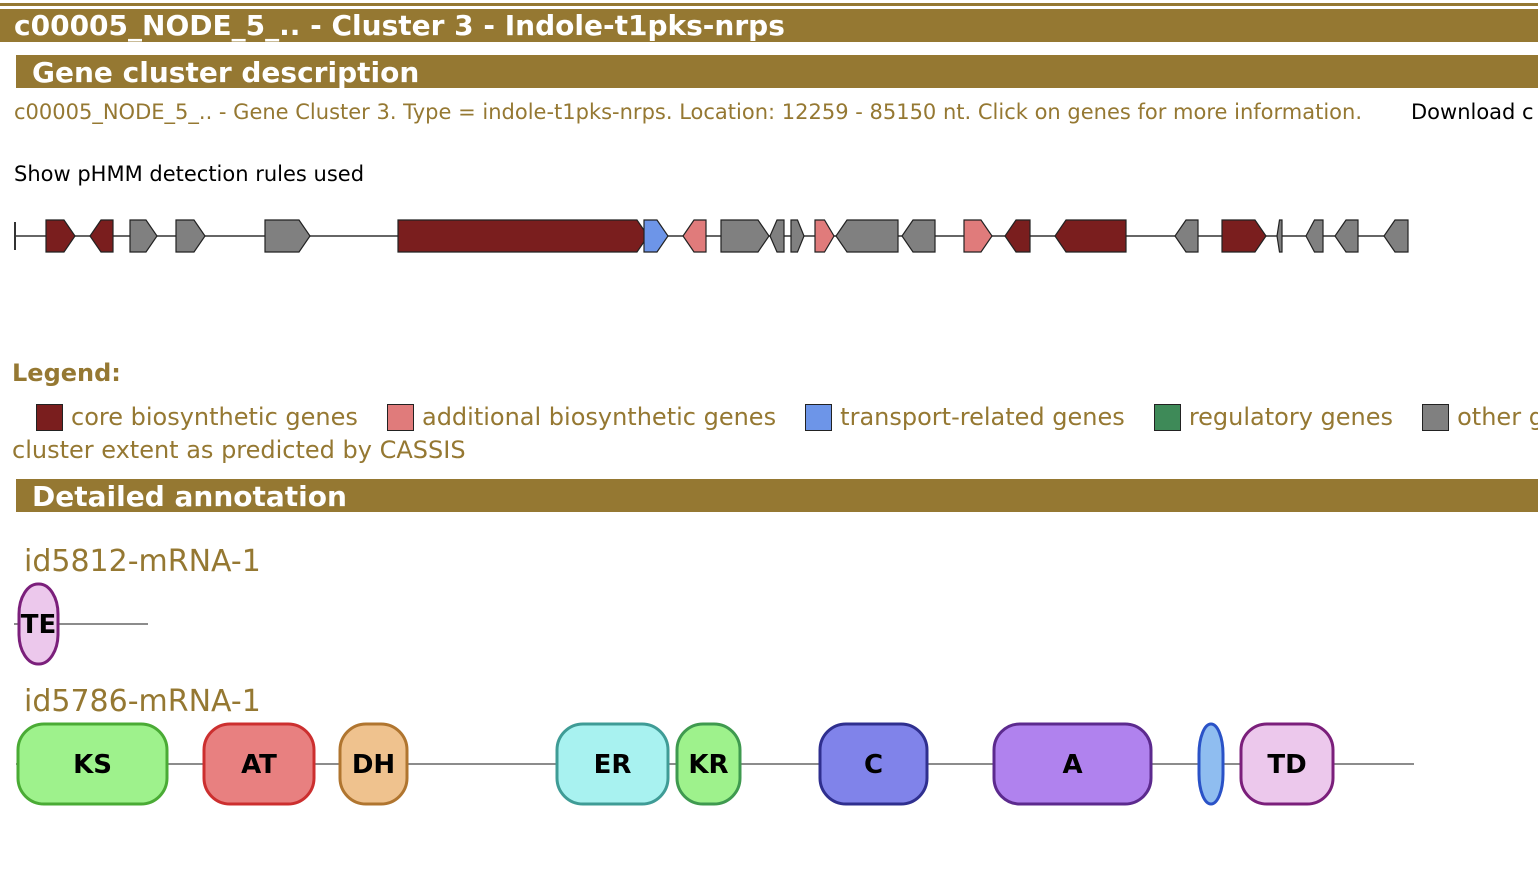  Describe the element at coordinates (711, 236) in the screenshot. I see `cluster-gene-map` at that location.